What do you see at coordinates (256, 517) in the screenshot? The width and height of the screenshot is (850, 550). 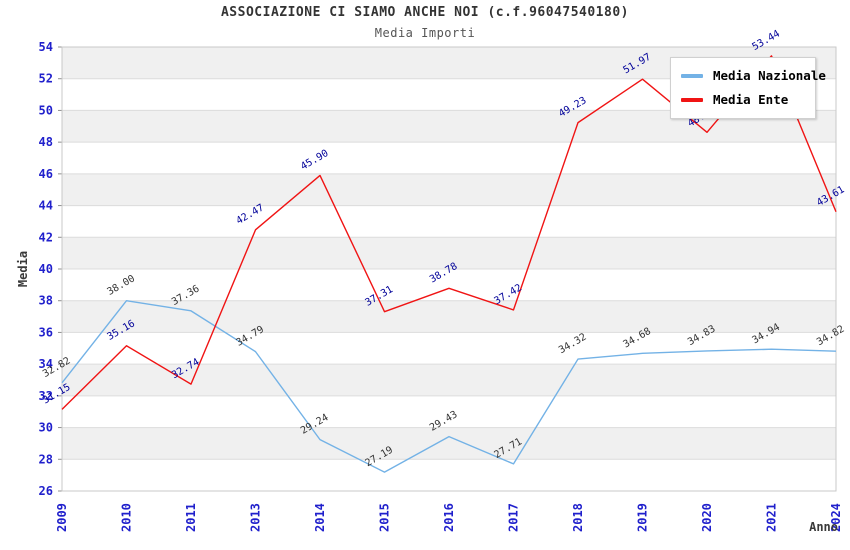 I see `x-tick-label: 2013` at bounding box center [256, 517].